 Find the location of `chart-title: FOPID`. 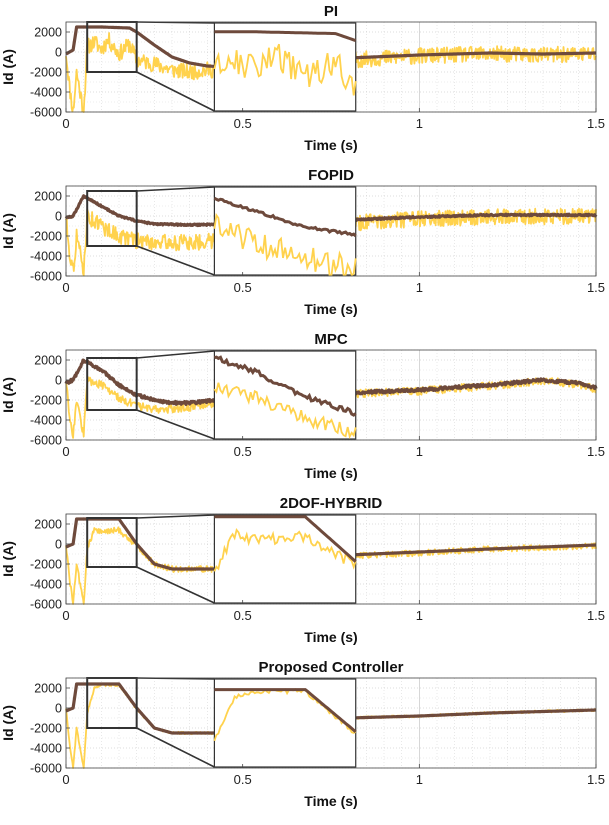

chart-title: FOPID is located at coordinates (331, 175).